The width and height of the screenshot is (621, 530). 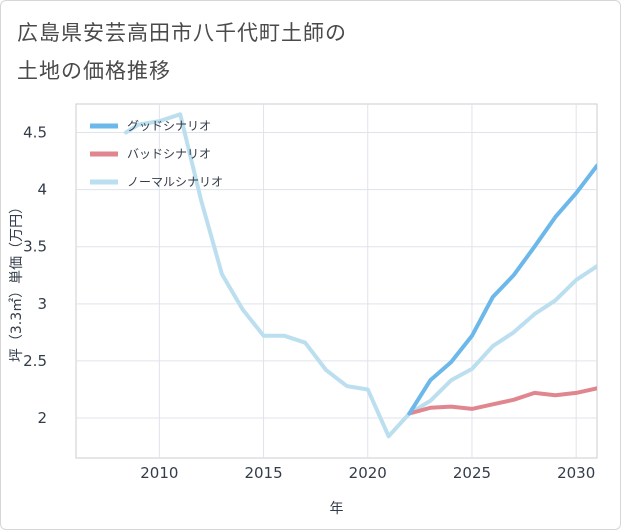 I want to click on y-tick-label: 2, so click(x=42, y=418).